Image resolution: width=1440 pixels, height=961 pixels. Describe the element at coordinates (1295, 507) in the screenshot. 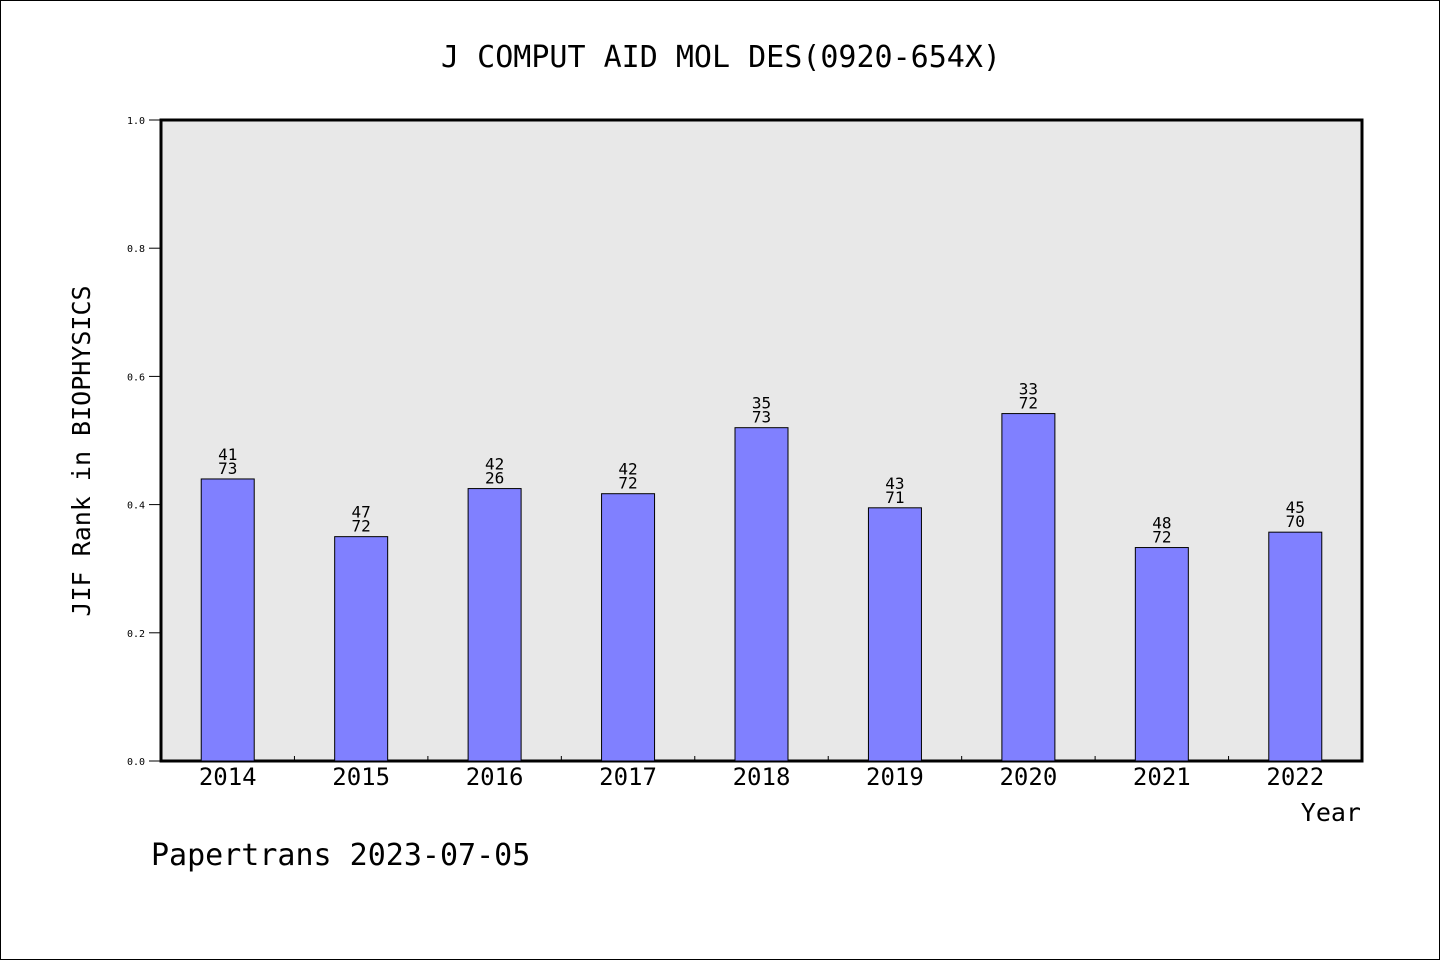

I see `data-label-rank: 45` at that location.